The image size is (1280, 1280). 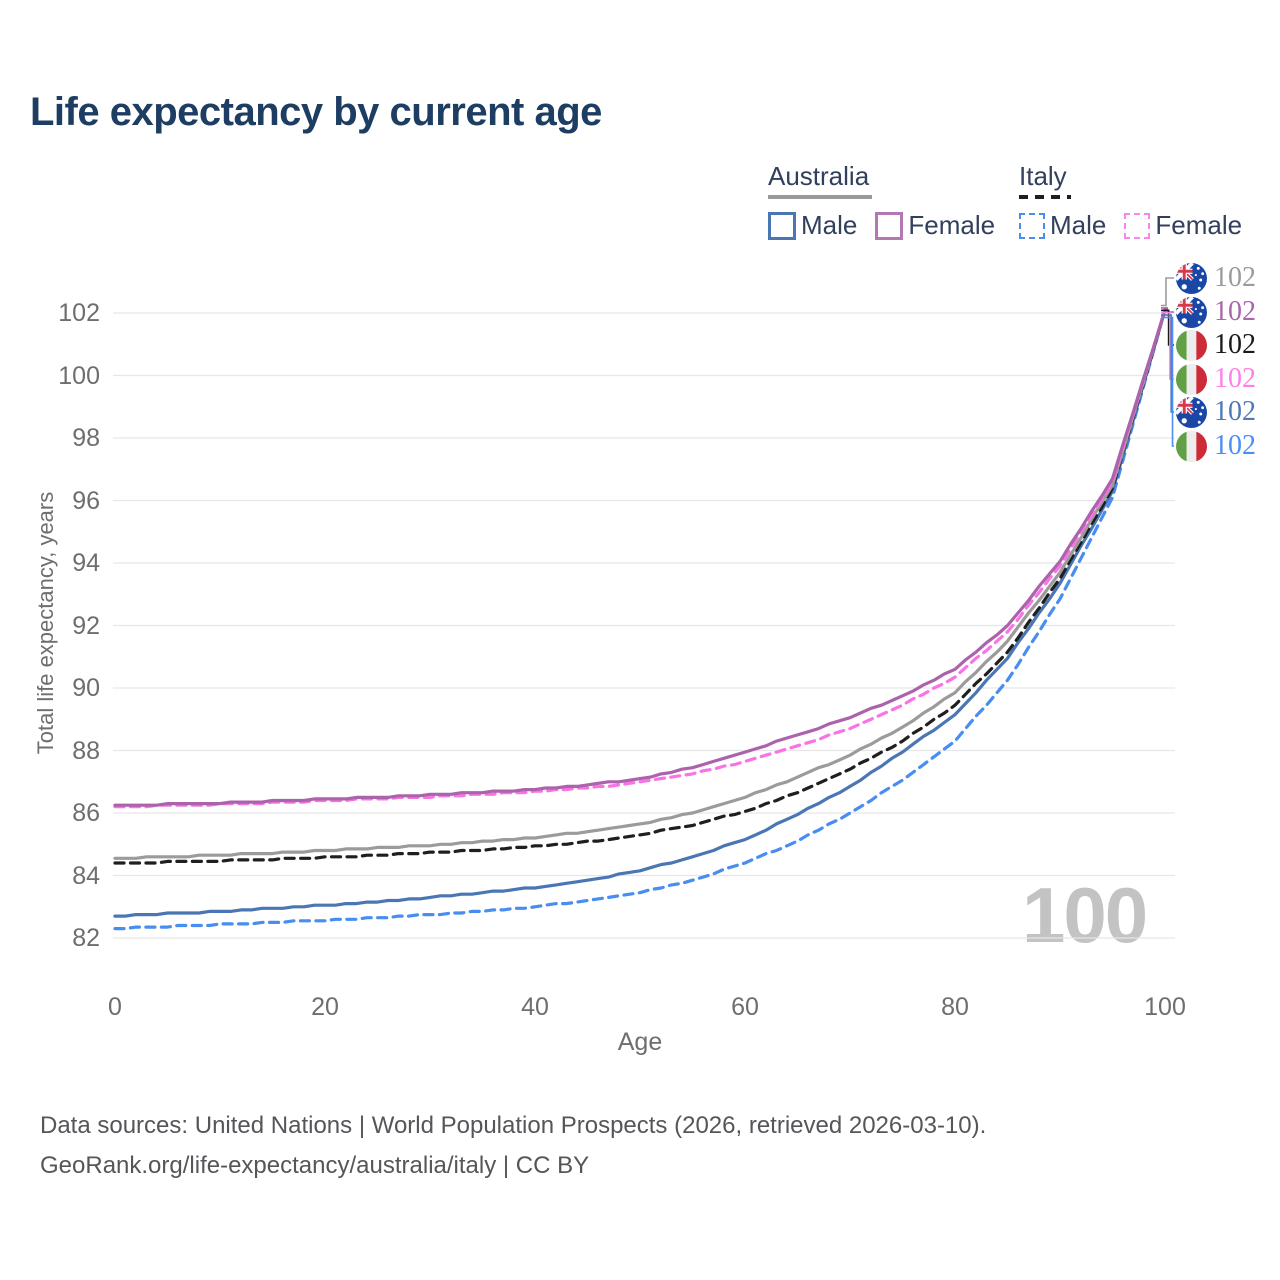 I want to click on y-tick-label: 102, so click(x=79, y=313).